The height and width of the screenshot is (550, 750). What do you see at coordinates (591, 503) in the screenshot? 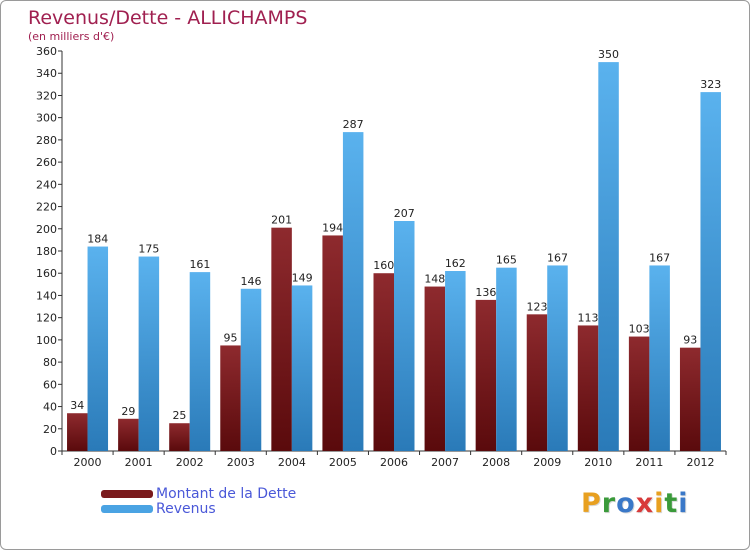
I see `logo-letter: P` at bounding box center [591, 503].